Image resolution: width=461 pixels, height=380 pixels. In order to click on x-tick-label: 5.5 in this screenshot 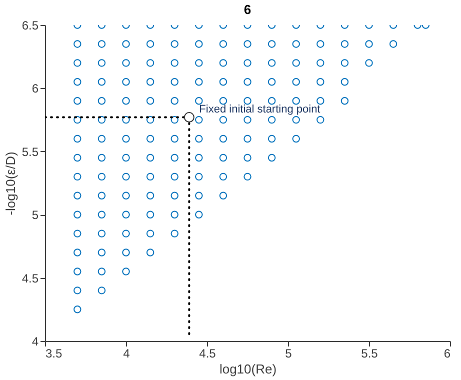, I will do `click(369, 353)`.